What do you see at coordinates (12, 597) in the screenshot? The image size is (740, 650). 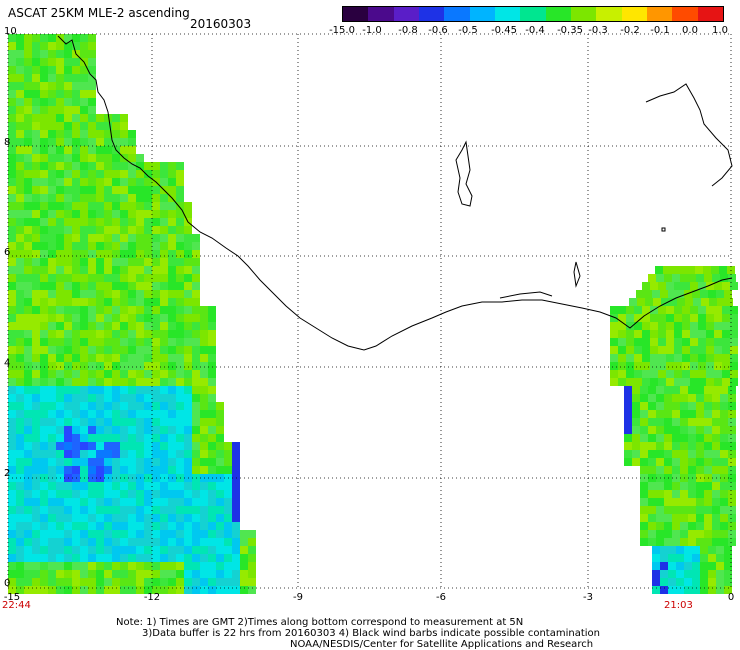 I see `x-tick-label: -15` at bounding box center [12, 597].